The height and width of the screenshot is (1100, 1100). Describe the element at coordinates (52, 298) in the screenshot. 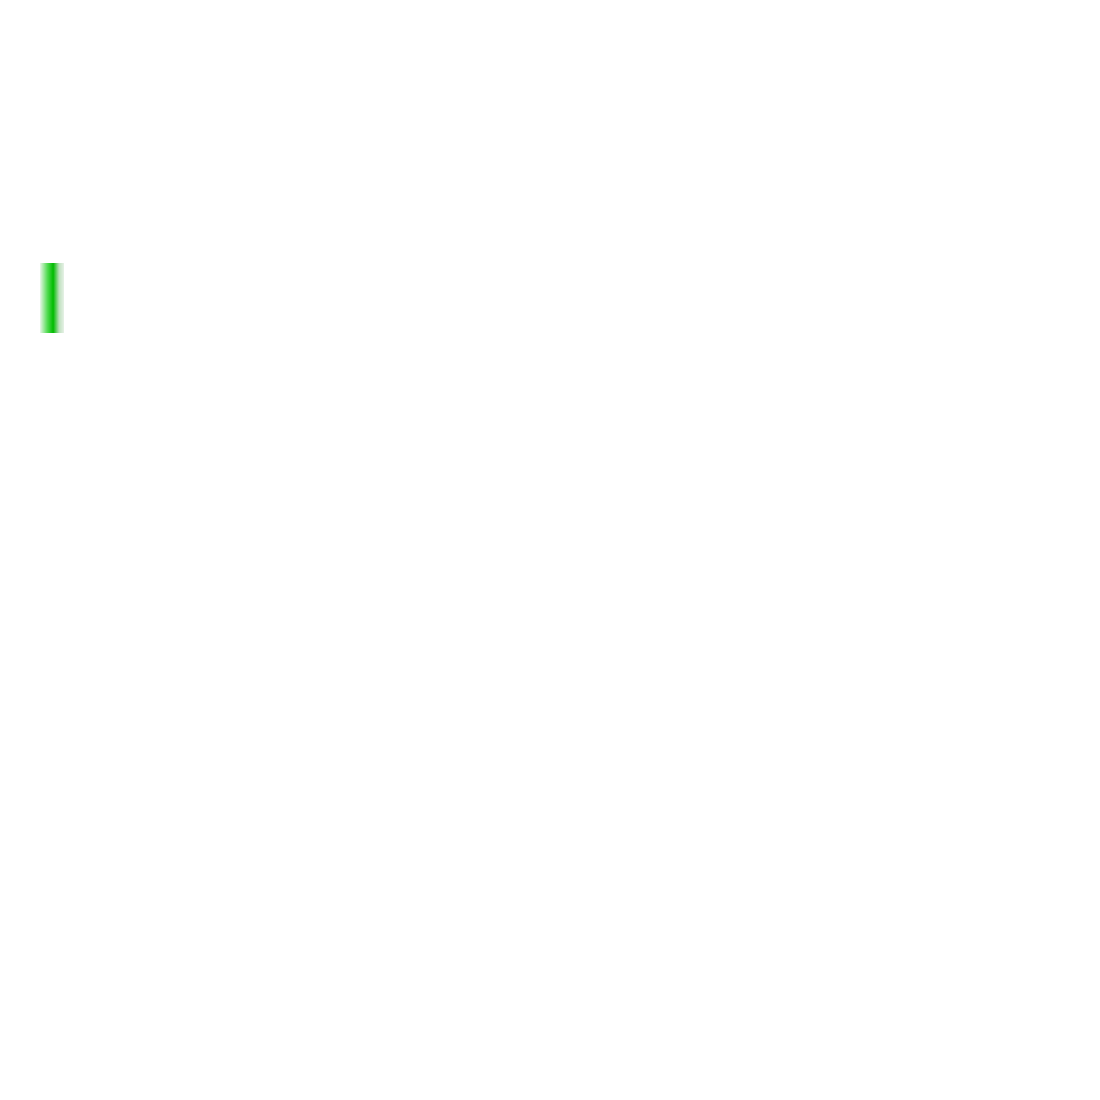

I see `rh-legend-swatch` at that location.